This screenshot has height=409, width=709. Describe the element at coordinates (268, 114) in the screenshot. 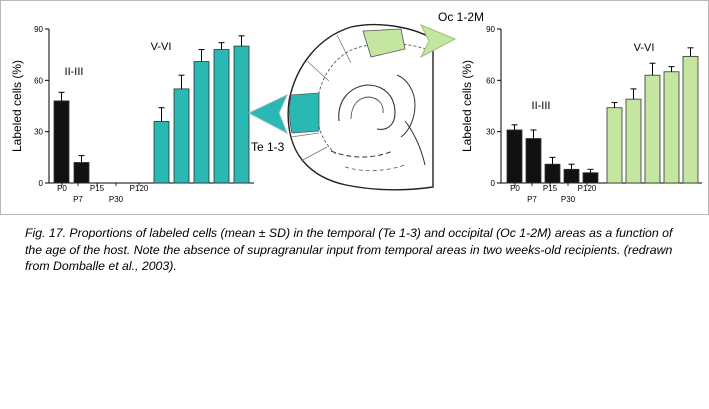

I see `arrow-te` at that location.